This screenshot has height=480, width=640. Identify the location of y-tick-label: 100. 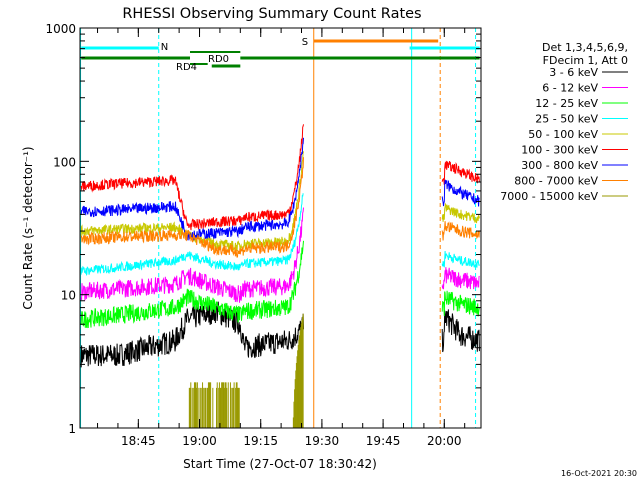
(64, 162).